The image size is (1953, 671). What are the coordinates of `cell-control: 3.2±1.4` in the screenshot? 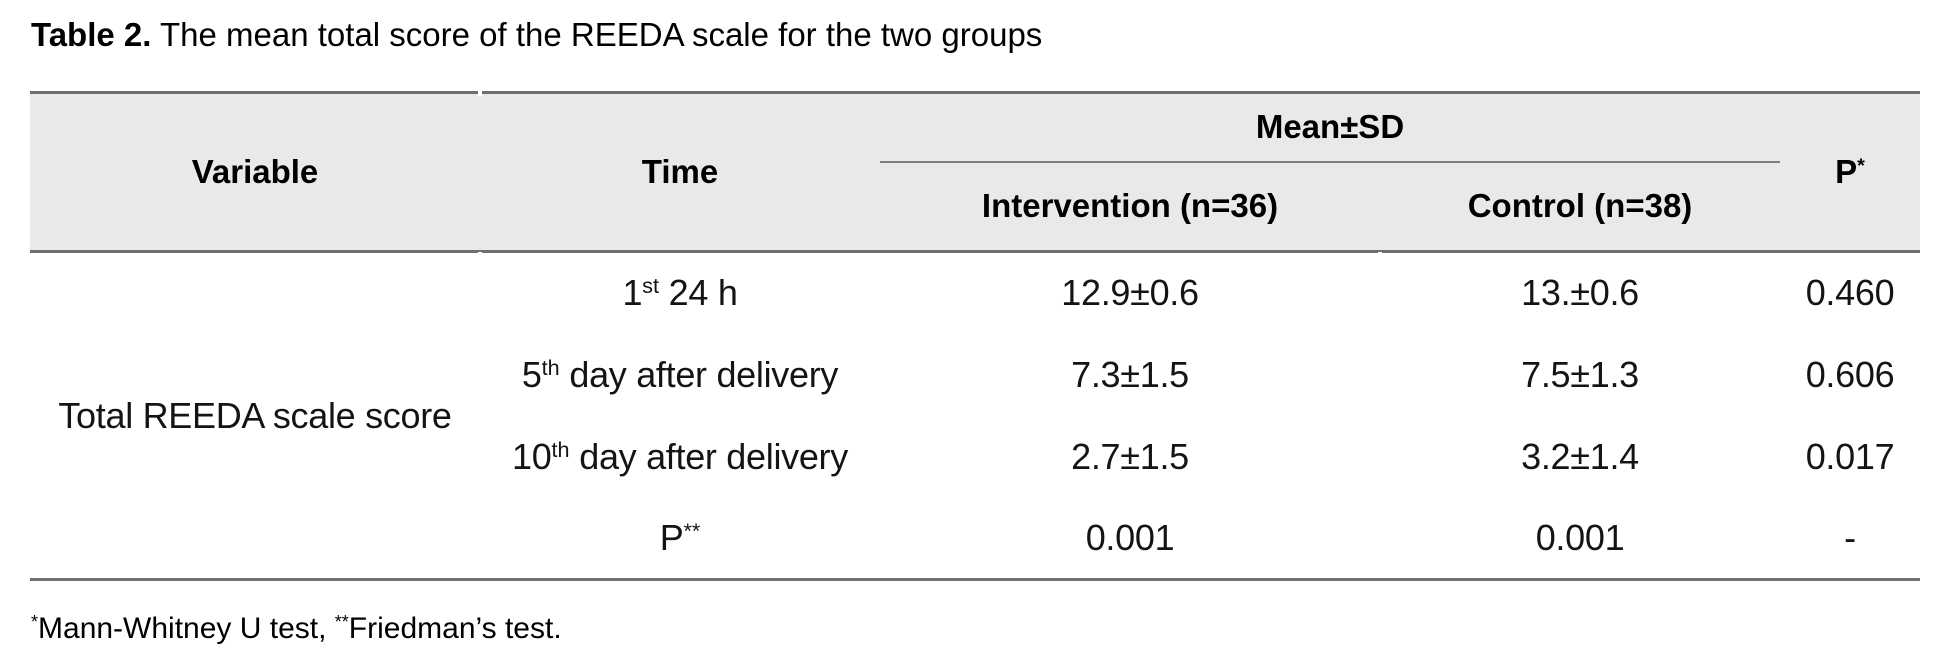 It's located at (1580, 456).